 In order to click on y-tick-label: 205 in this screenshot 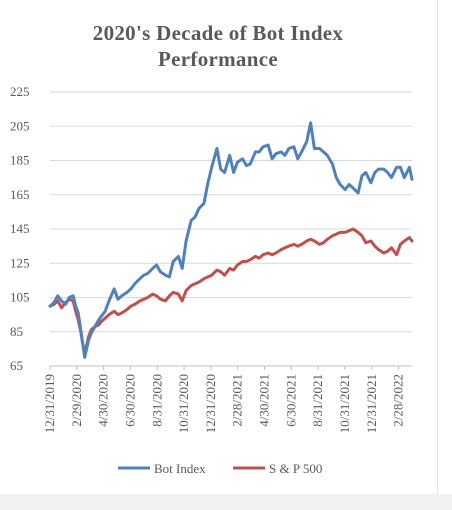, I will do `click(20, 125)`.